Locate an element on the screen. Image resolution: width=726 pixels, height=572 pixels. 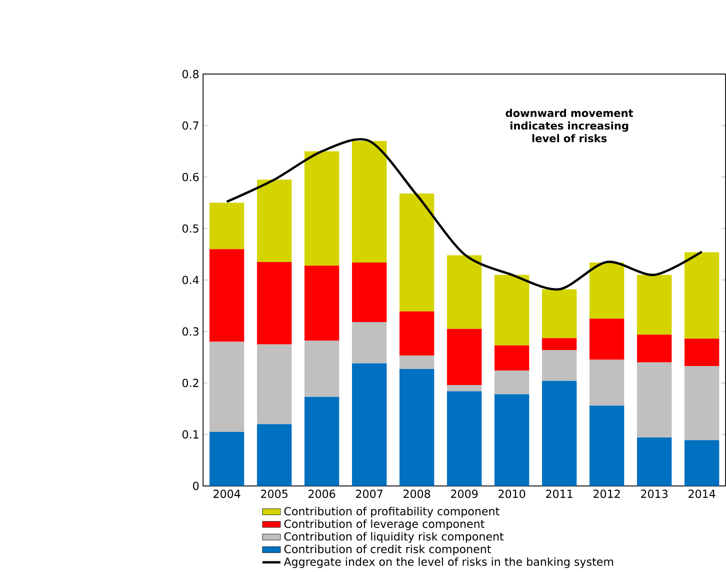
y-tick-label: 0.4 is located at coordinates (190, 280).